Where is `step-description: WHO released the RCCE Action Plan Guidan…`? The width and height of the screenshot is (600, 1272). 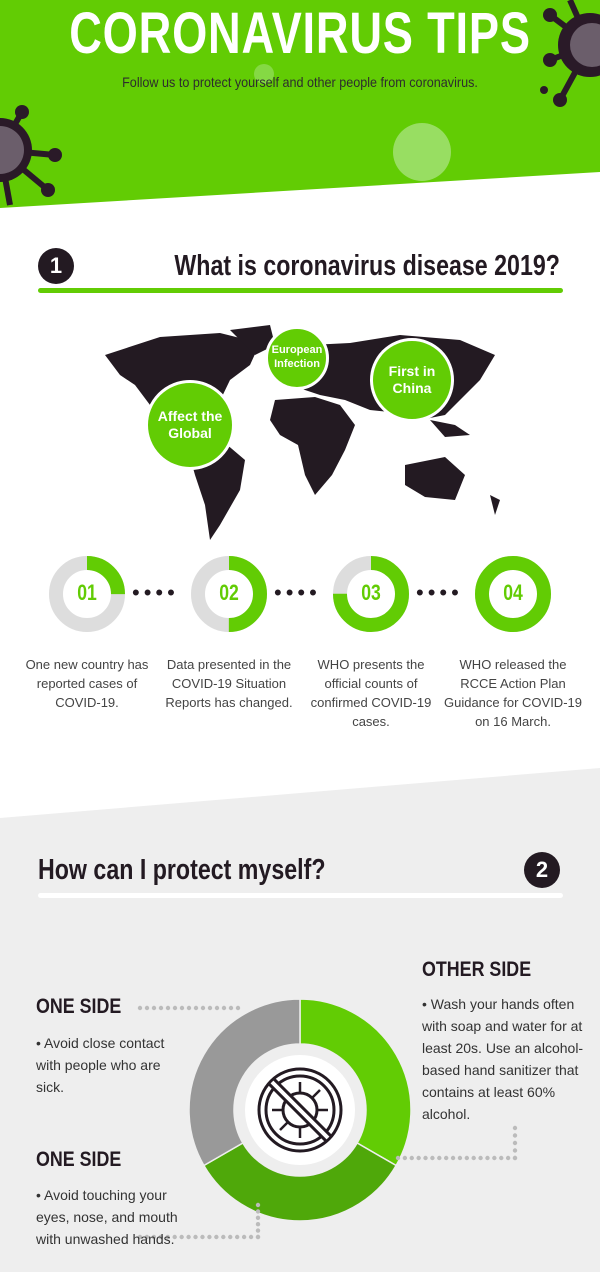
step-description: WHO released the RCCE Action Plan Guidan… is located at coordinates (512, 693).